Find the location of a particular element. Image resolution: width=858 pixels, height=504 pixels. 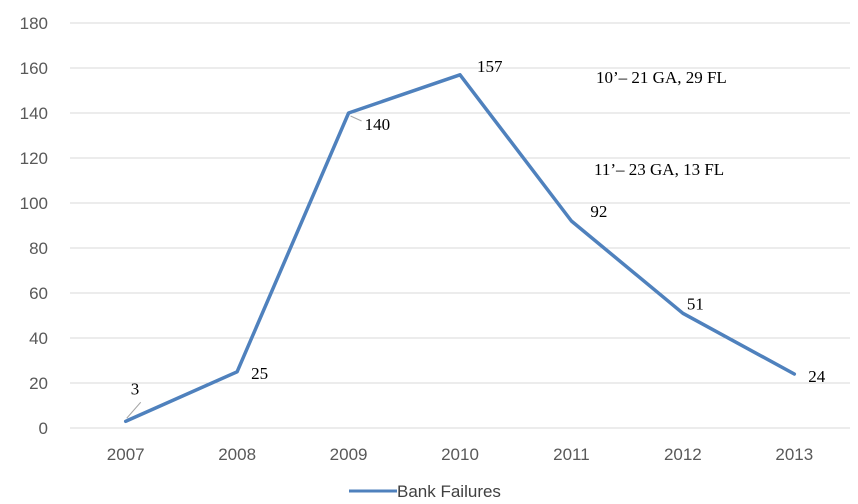

y-tick-label: 140 is located at coordinates (34, 113).